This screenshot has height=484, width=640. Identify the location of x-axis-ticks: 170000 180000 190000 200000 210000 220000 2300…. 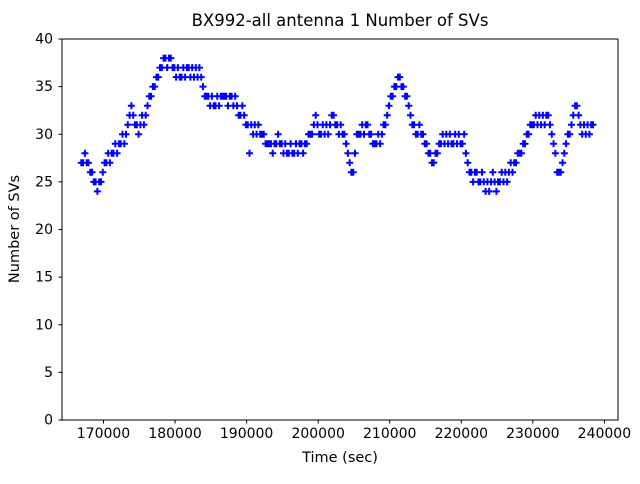
(354, 431).